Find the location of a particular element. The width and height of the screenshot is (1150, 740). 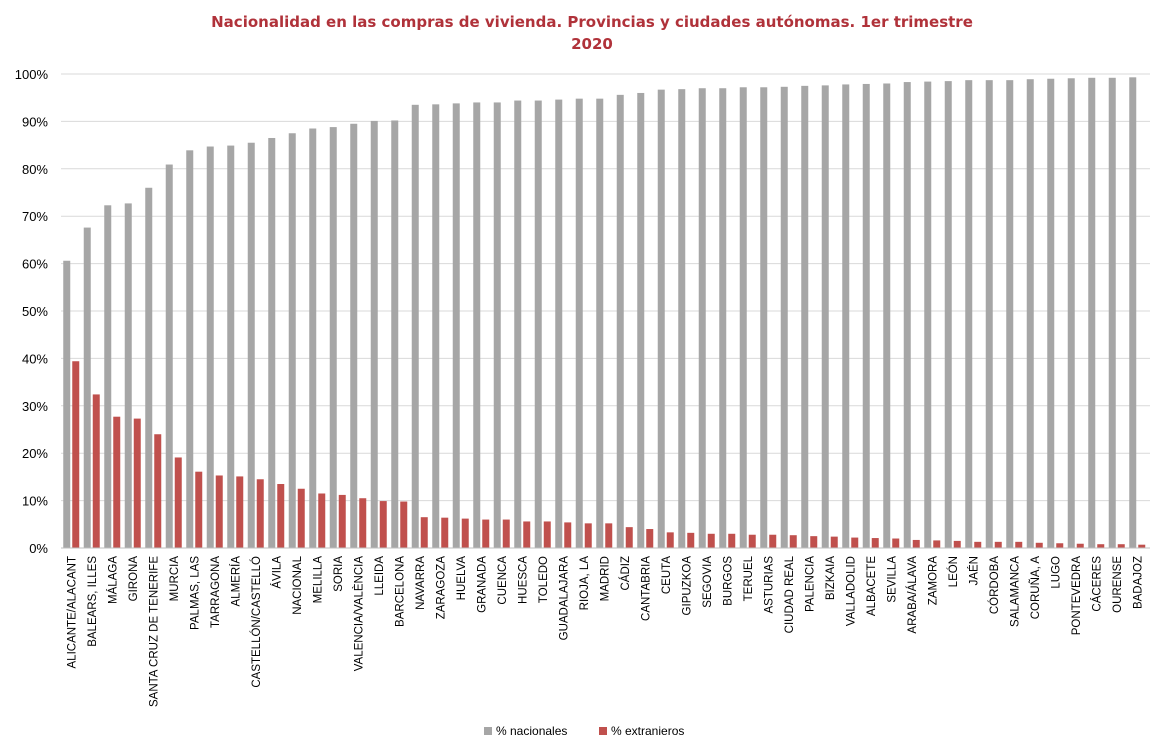

y-tick-label: 50% is located at coordinates (35, 311).